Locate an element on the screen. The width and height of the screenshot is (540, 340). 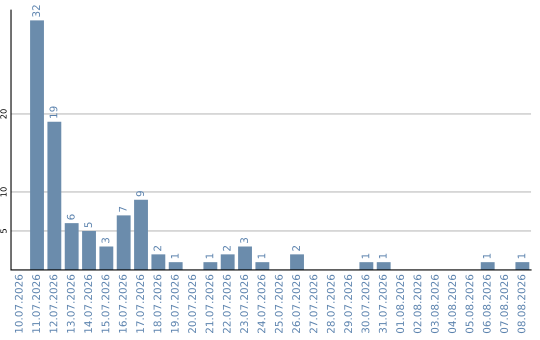
data-label: 5 is located at coordinates (88, 225).